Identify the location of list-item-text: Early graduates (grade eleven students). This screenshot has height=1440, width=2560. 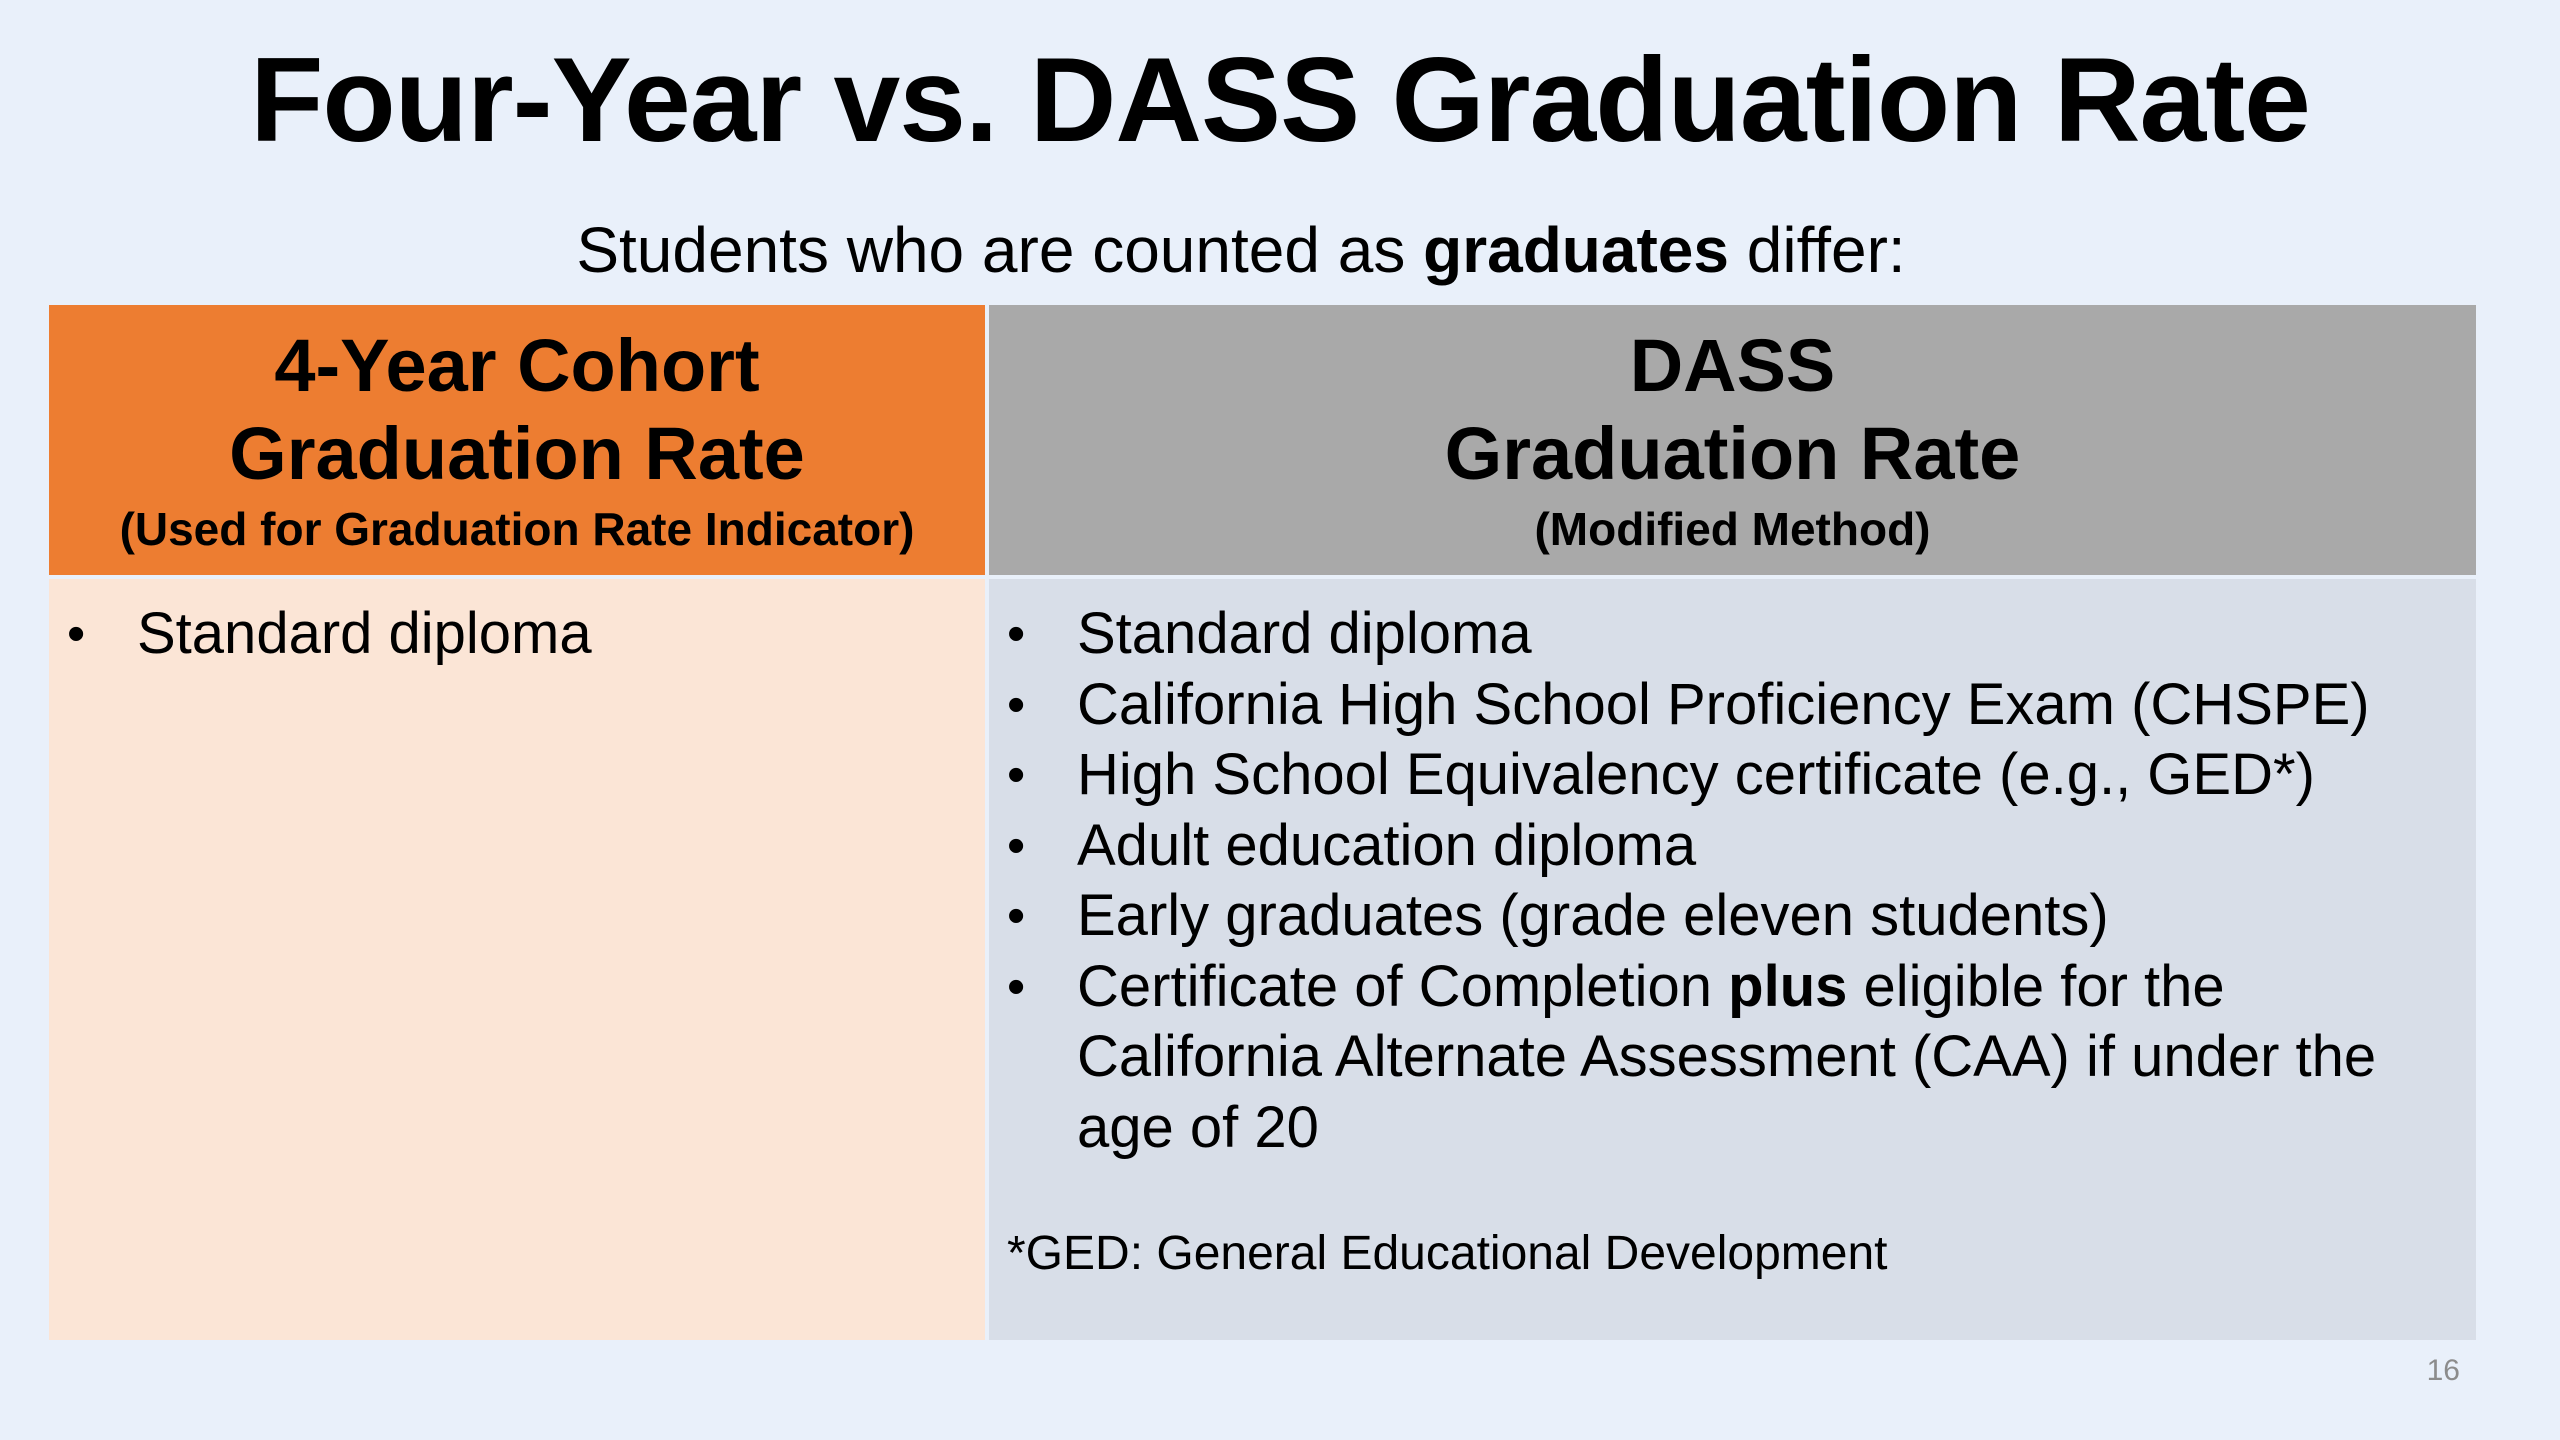
(1593, 915).